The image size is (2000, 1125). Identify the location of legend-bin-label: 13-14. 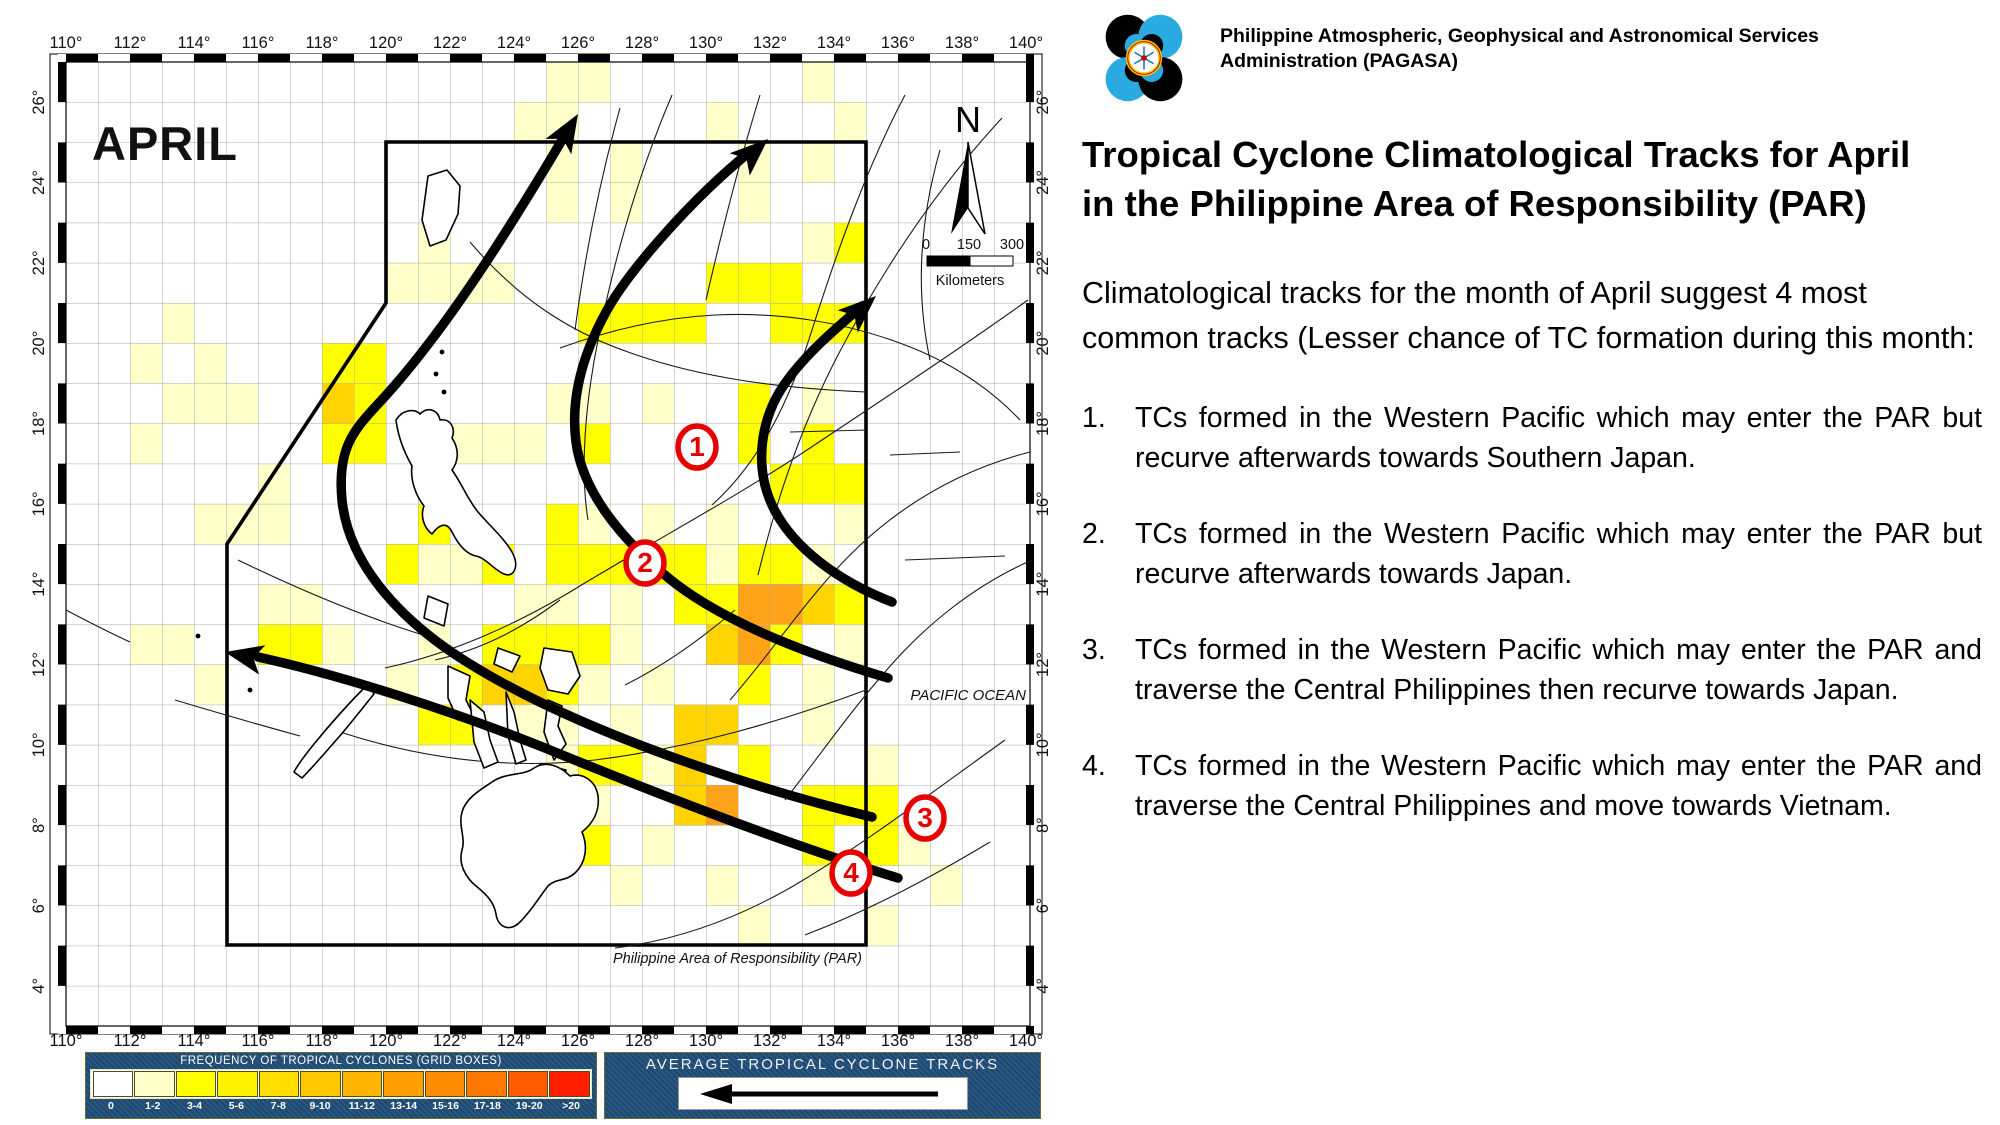
(404, 1106).